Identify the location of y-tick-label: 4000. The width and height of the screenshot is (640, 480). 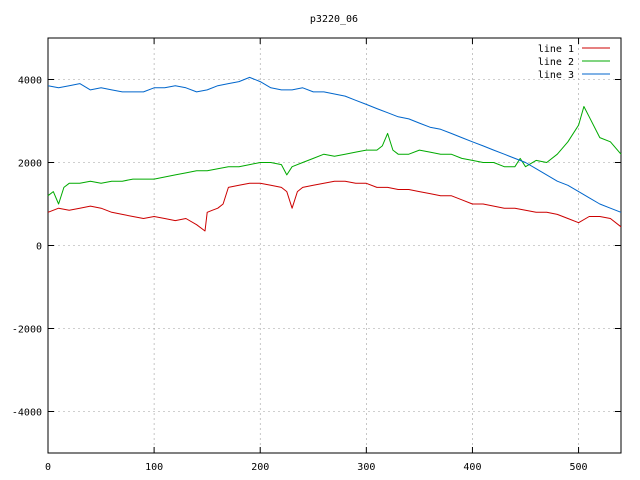
(30, 81).